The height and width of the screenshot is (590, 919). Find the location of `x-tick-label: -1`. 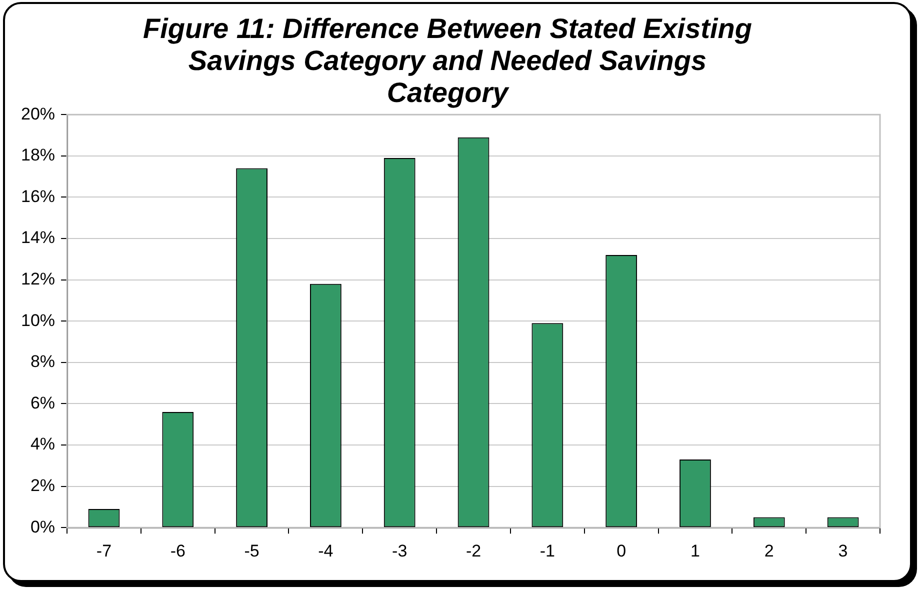

x-tick-label: -1 is located at coordinates (547, 550).